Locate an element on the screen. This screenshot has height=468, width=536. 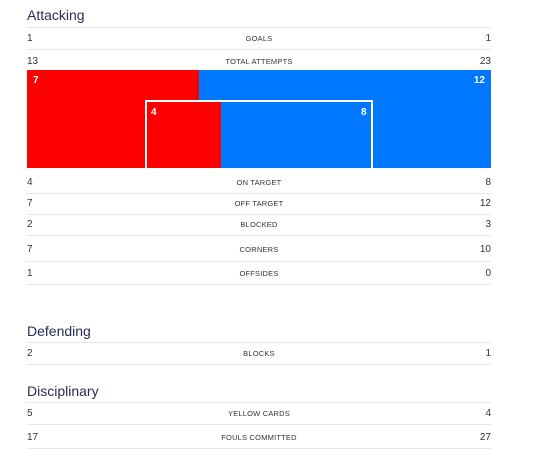
home-off-target-value: 7 is located at coordinates (36, 80).